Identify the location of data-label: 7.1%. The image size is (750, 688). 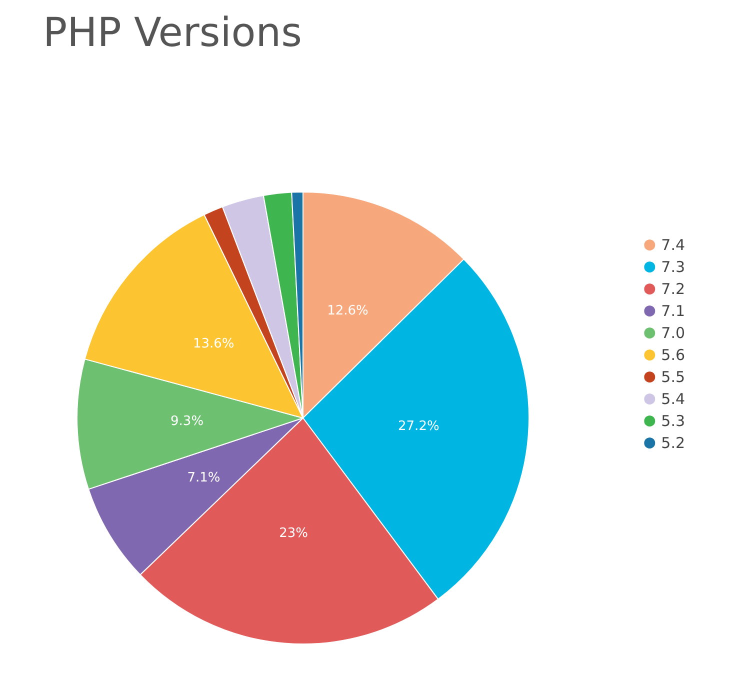
(203, 478).